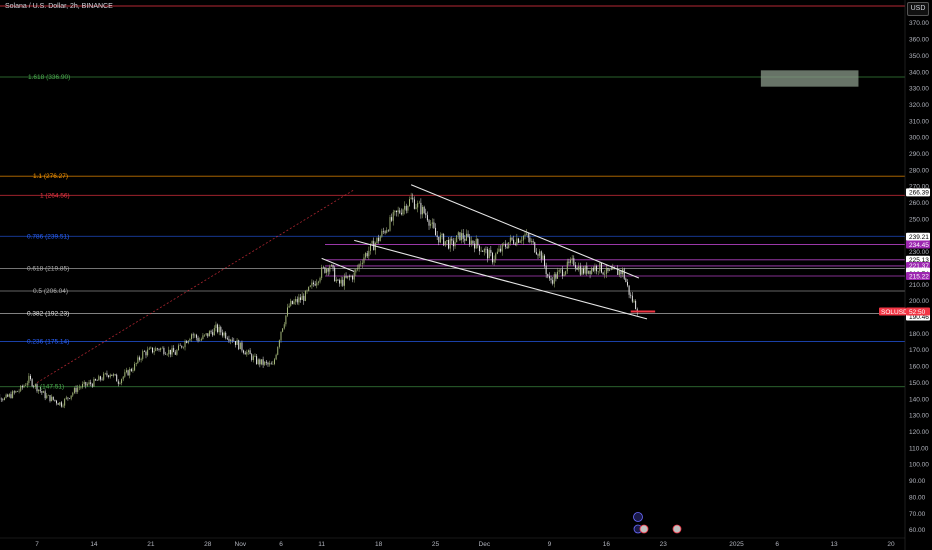 This screenshot has height=550, width=932. I want to click on y-tick-label: 110.00, so click(919, 448).